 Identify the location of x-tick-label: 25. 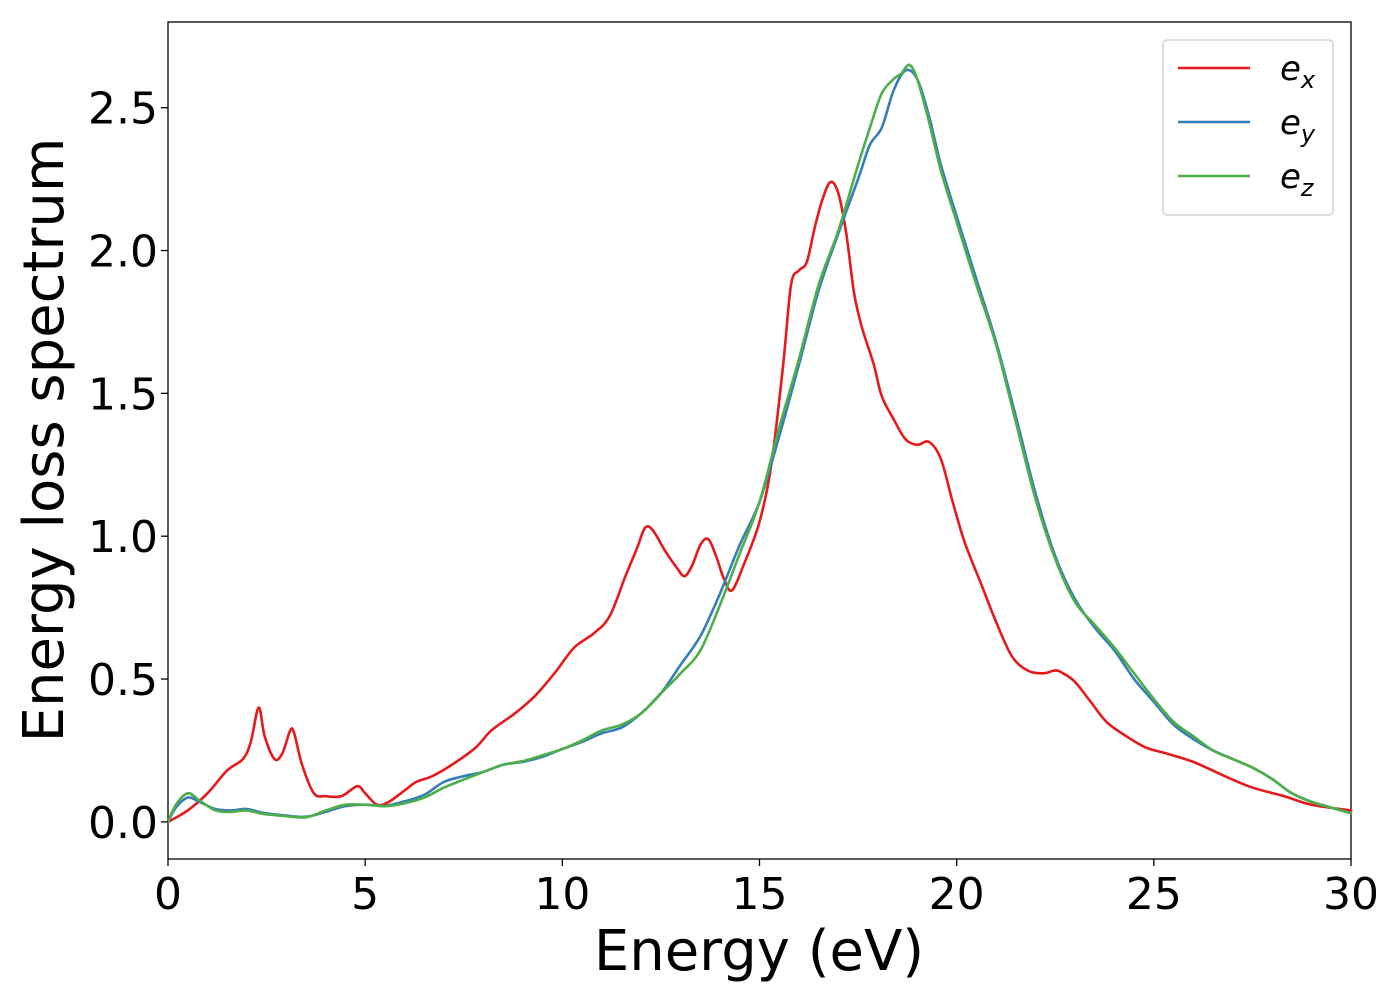
(1154, 894).